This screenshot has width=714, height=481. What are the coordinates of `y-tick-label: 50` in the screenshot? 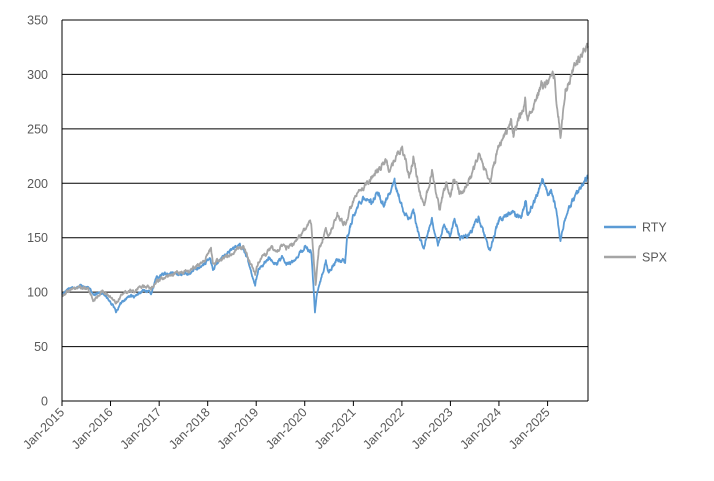 It's located at (41, 347).